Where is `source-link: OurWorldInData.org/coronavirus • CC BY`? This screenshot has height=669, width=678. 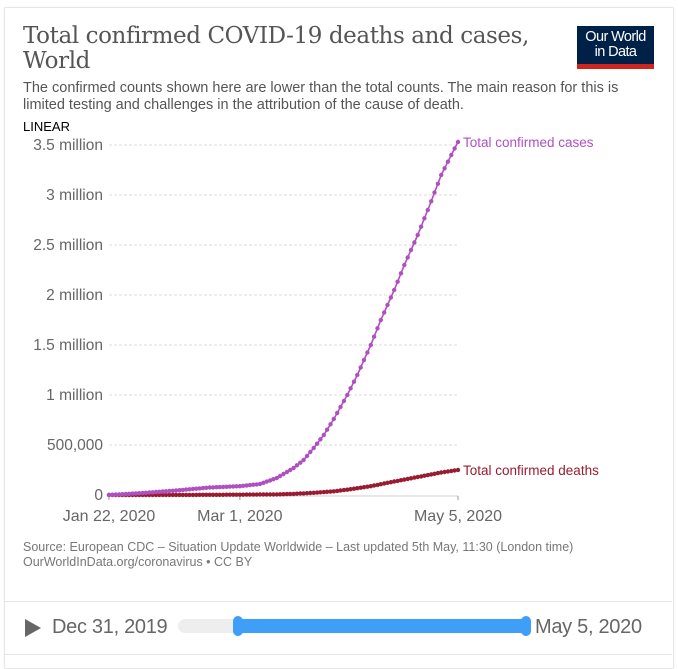 source-link: OurWorldInData.org/coronavirus • CC BY is located at coordinates (138, 562).